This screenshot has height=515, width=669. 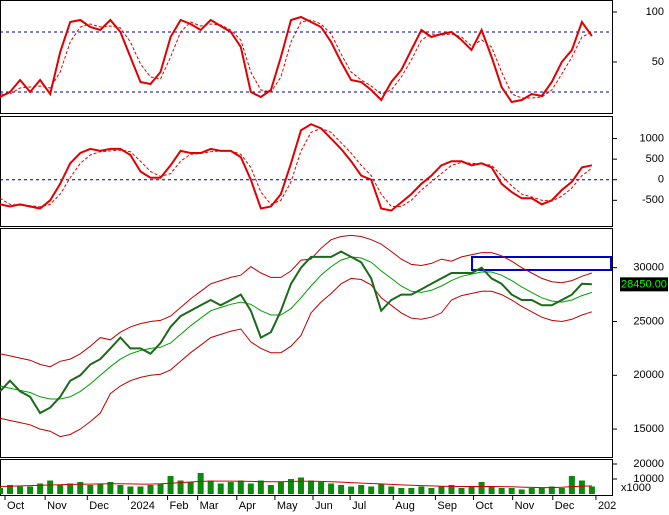 What do you see at coordinates (405, 506) in the screenshot?
I see `x-tick-label: Aug` at bounding box center [405, 506].